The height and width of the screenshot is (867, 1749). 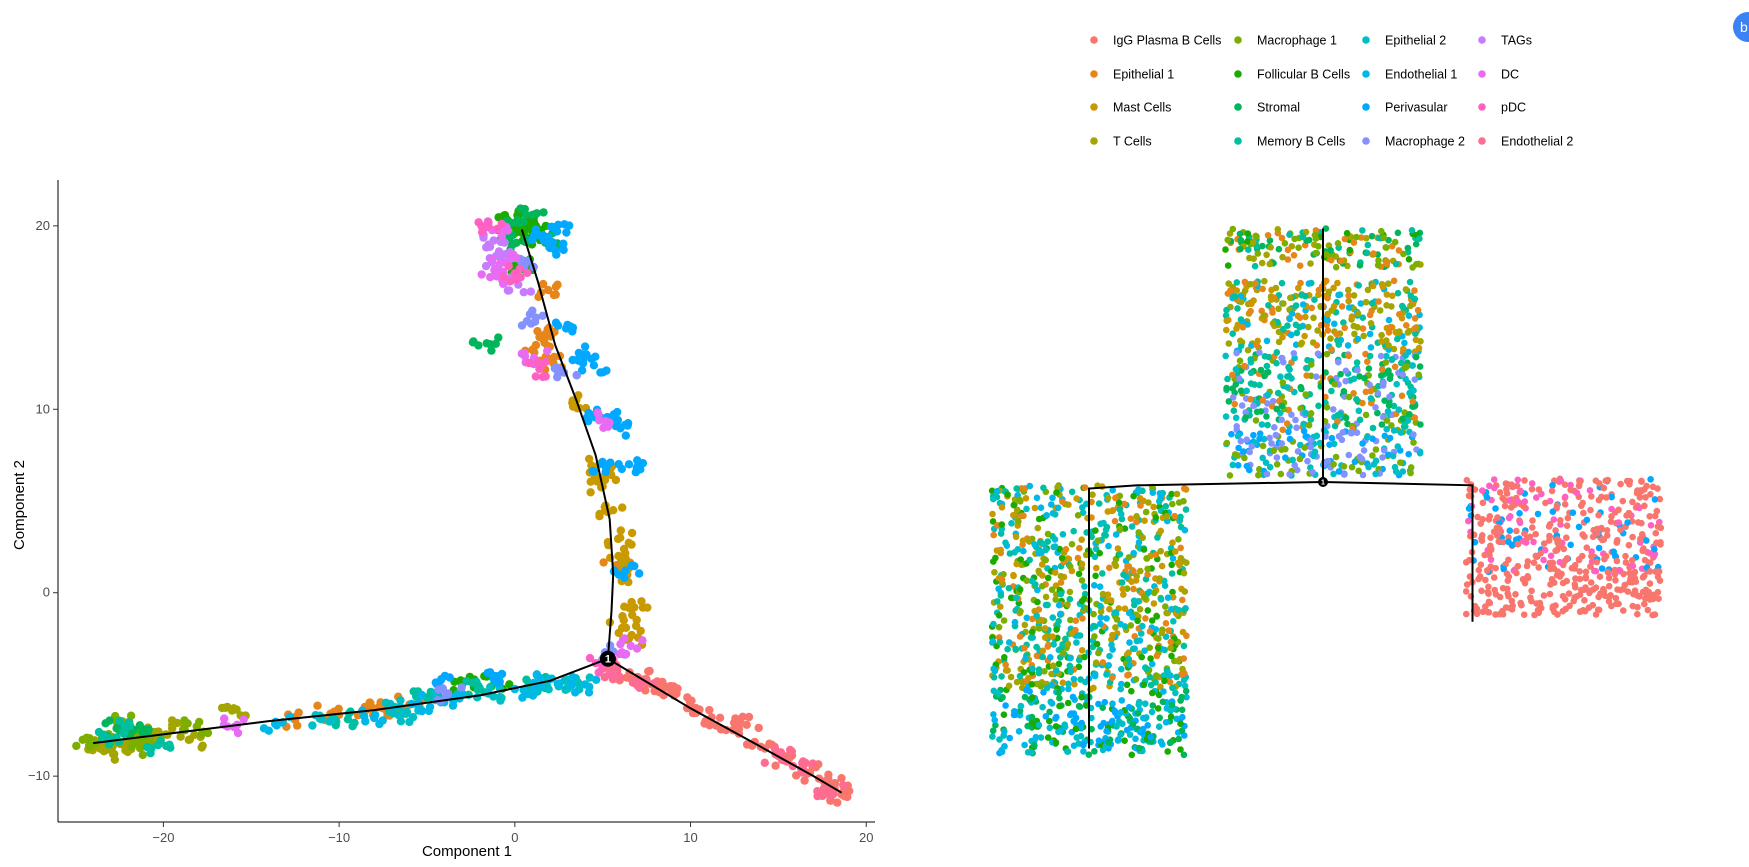 What do you see at coordinates (1132, 75) in the screenshot?
I see `legend-entry: Epithelial 1` at bounding box center [1132, 75].